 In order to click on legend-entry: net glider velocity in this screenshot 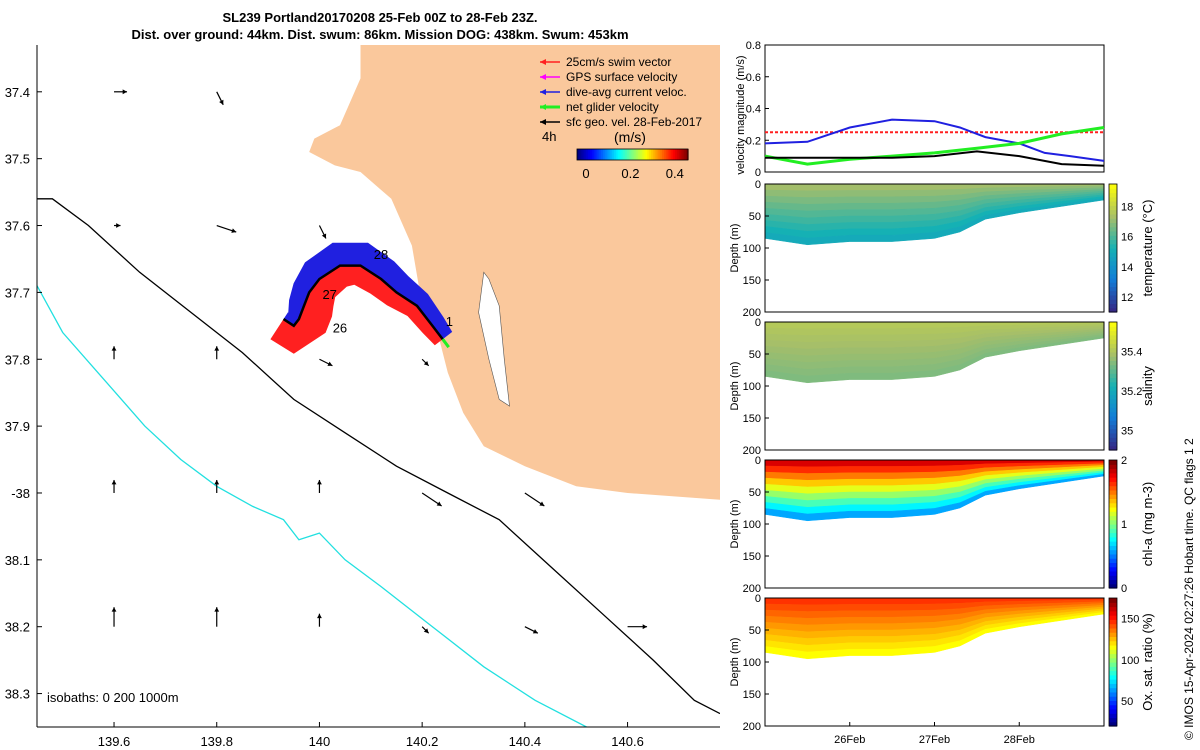, I will do `click(599, 107)`.